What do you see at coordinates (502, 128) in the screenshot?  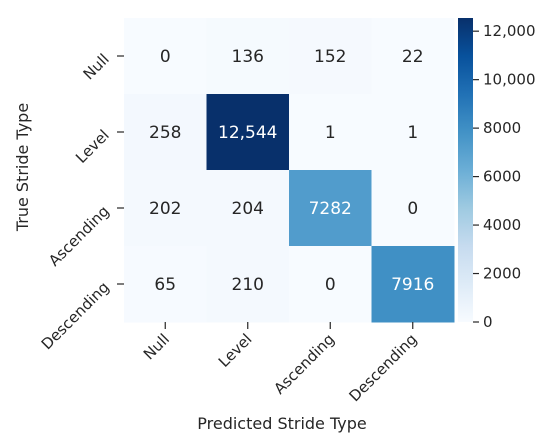 I see `colorbar-tick-label: 8000` at bounding box center [502, 128].